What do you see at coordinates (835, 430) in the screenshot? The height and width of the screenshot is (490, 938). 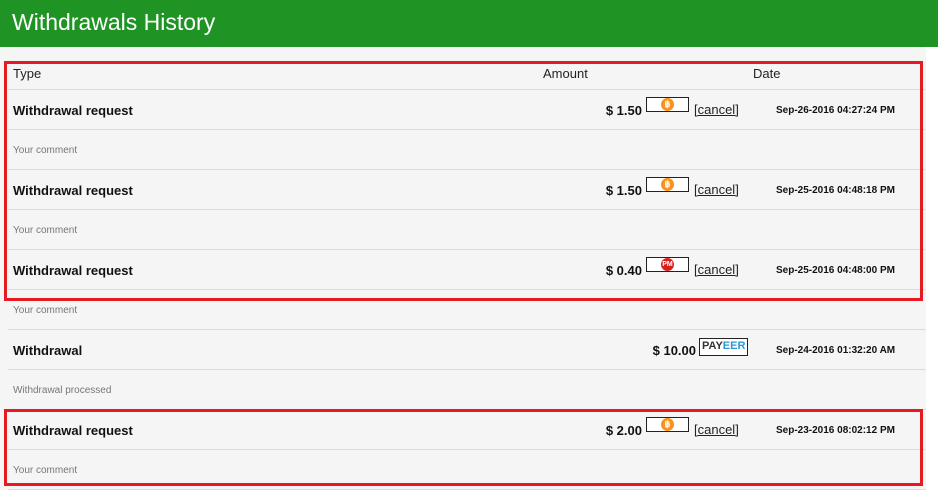 I see `withdrawal-date: Sep-23-2016 08:02:12 PM` at bounding box center [835, 430].